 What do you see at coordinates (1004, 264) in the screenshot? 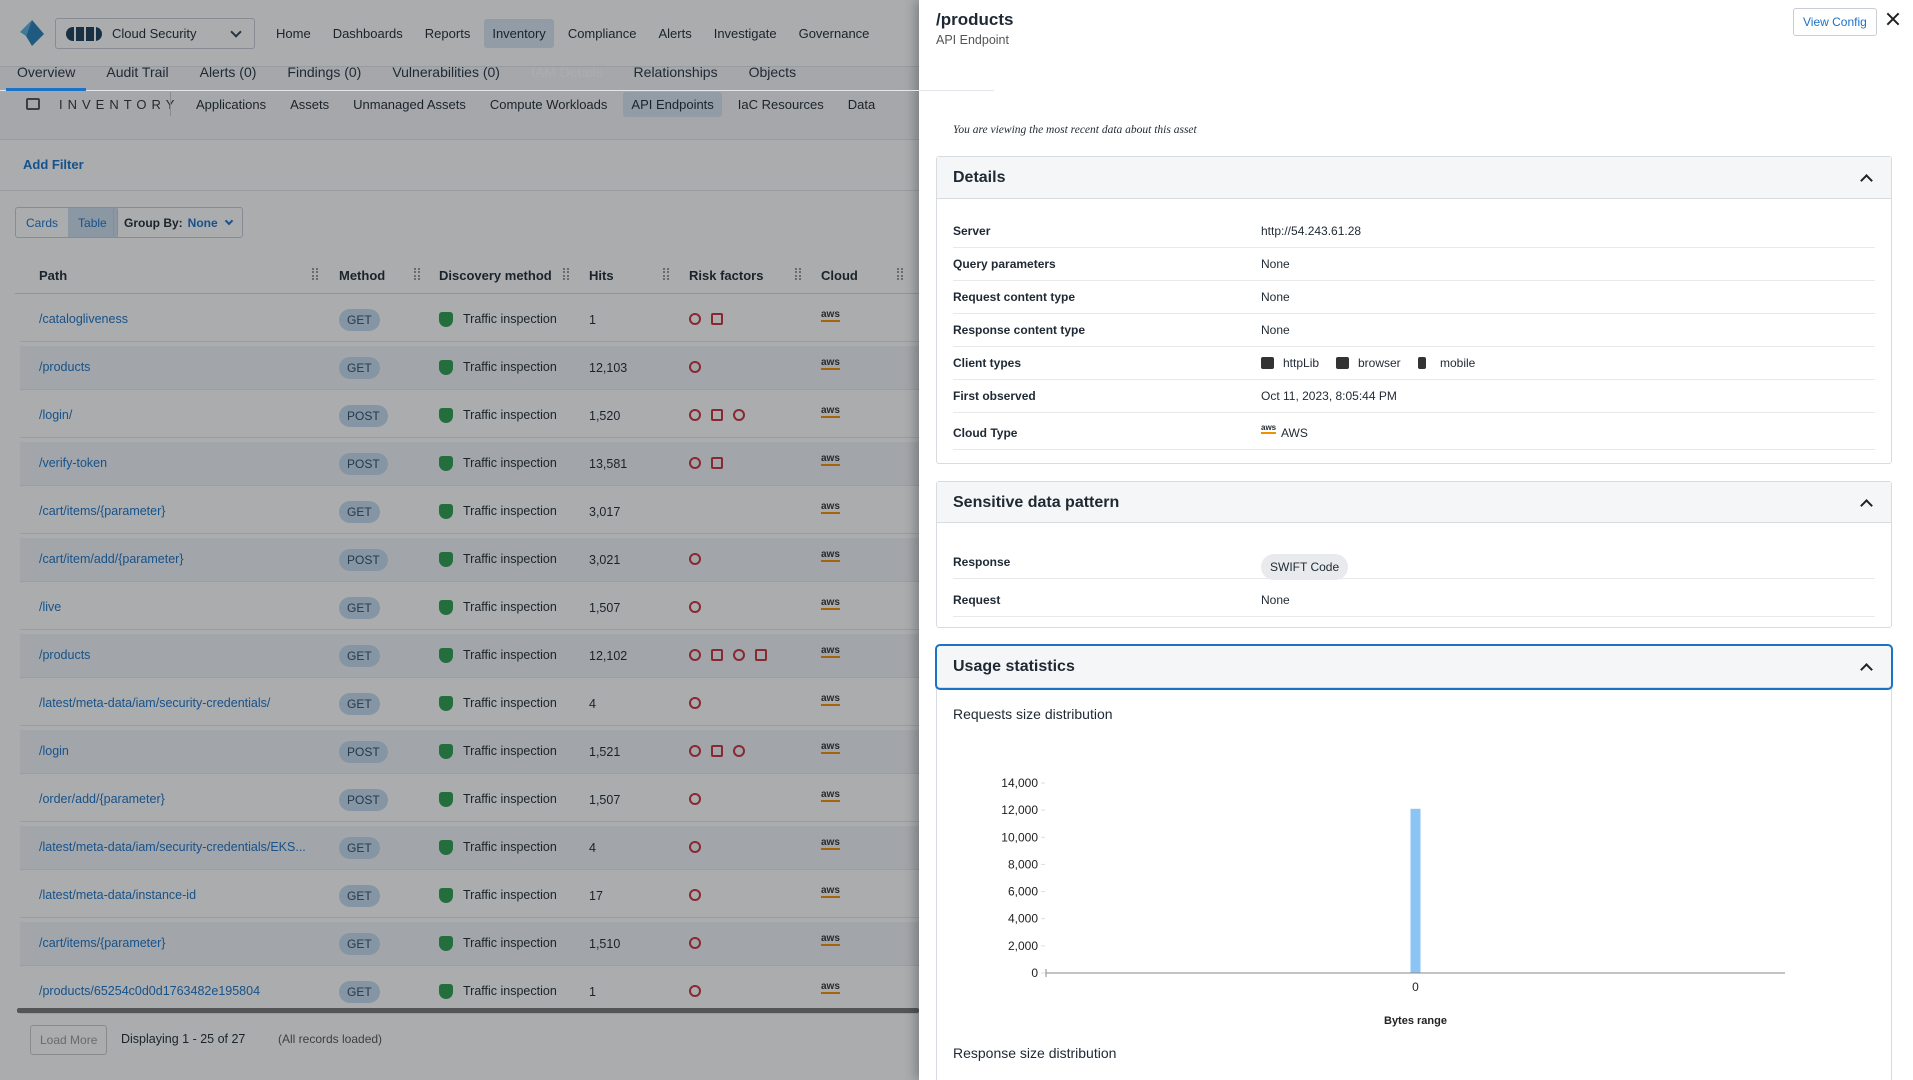
I see `field-label: Query parameters` at bounding box center [1004, 264].